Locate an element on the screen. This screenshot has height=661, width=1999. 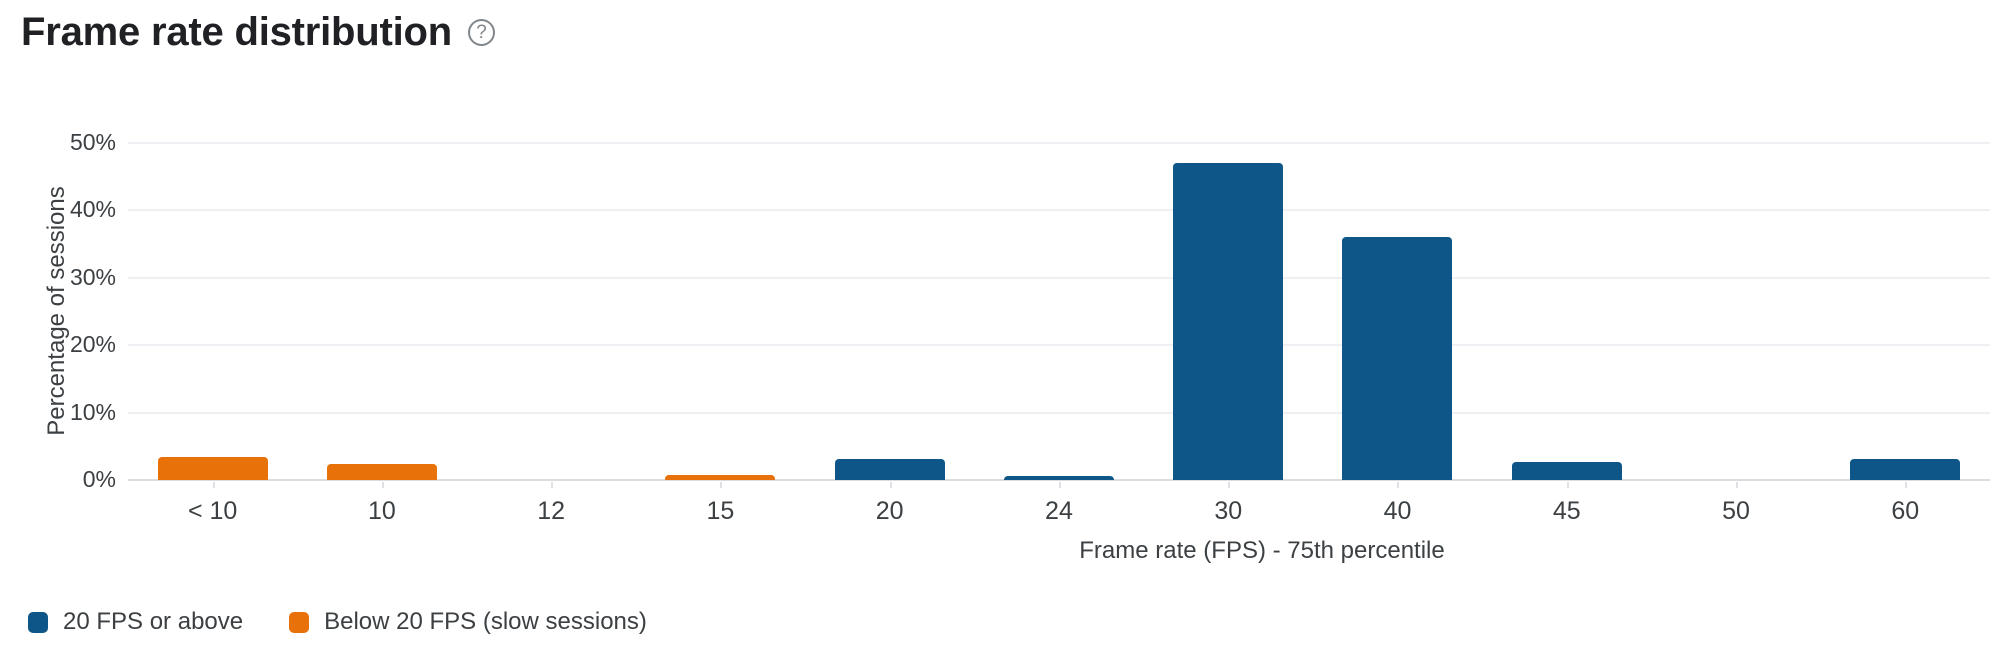
legend-item-above-20: 20 FPS or above is located at coordinates (135, 622).